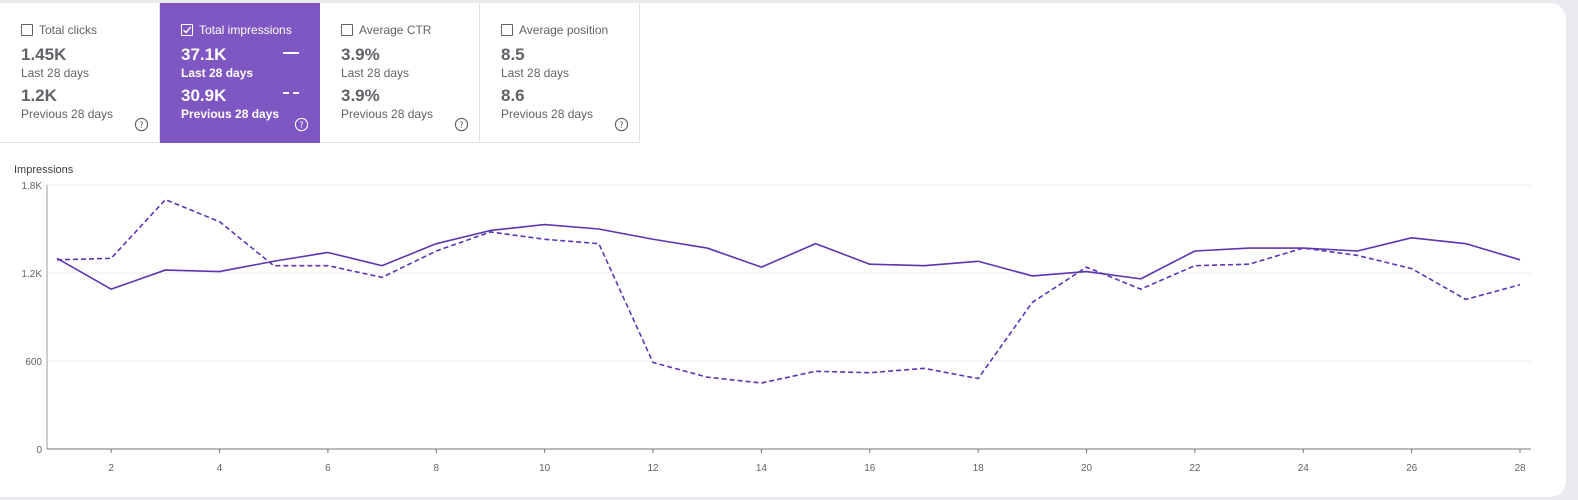 This screenshot has height=500, width=1578. Describe the element at coordinates (1412, 468) in the screenshot. I see `x-tick-label: 26` at that location.